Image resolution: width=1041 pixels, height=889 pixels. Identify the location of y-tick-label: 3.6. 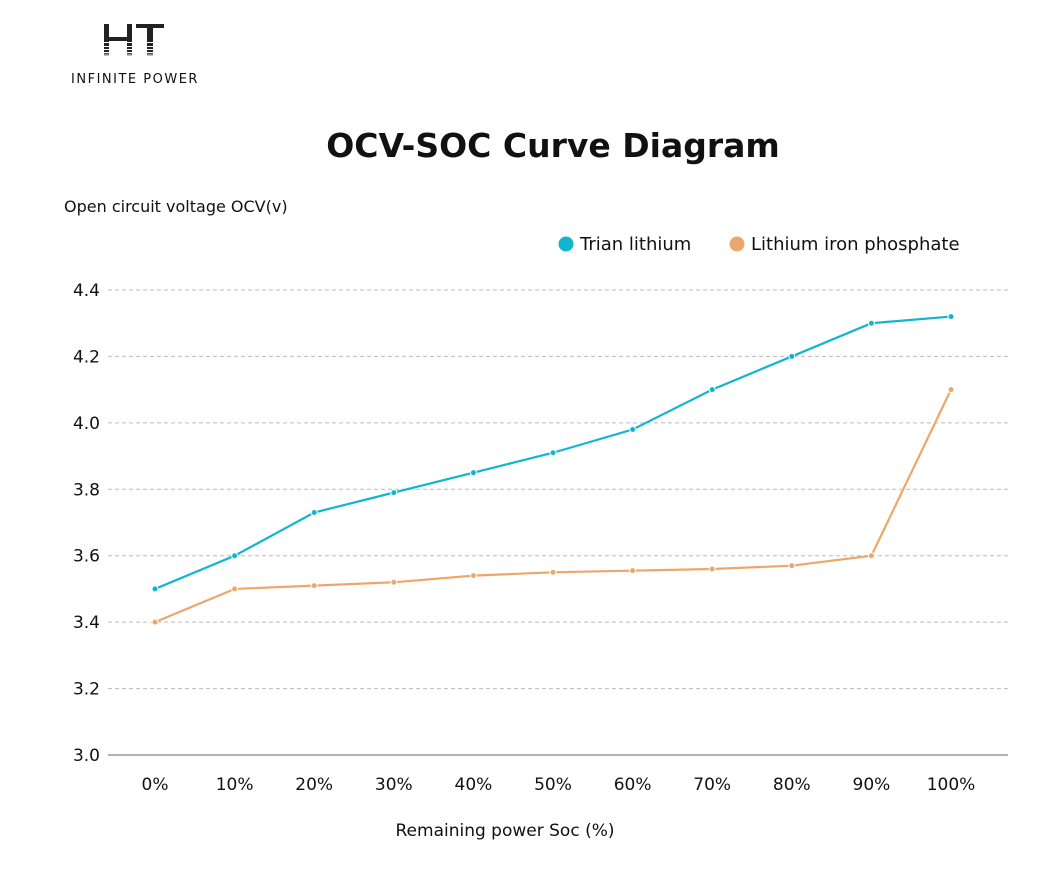
(86, 557).